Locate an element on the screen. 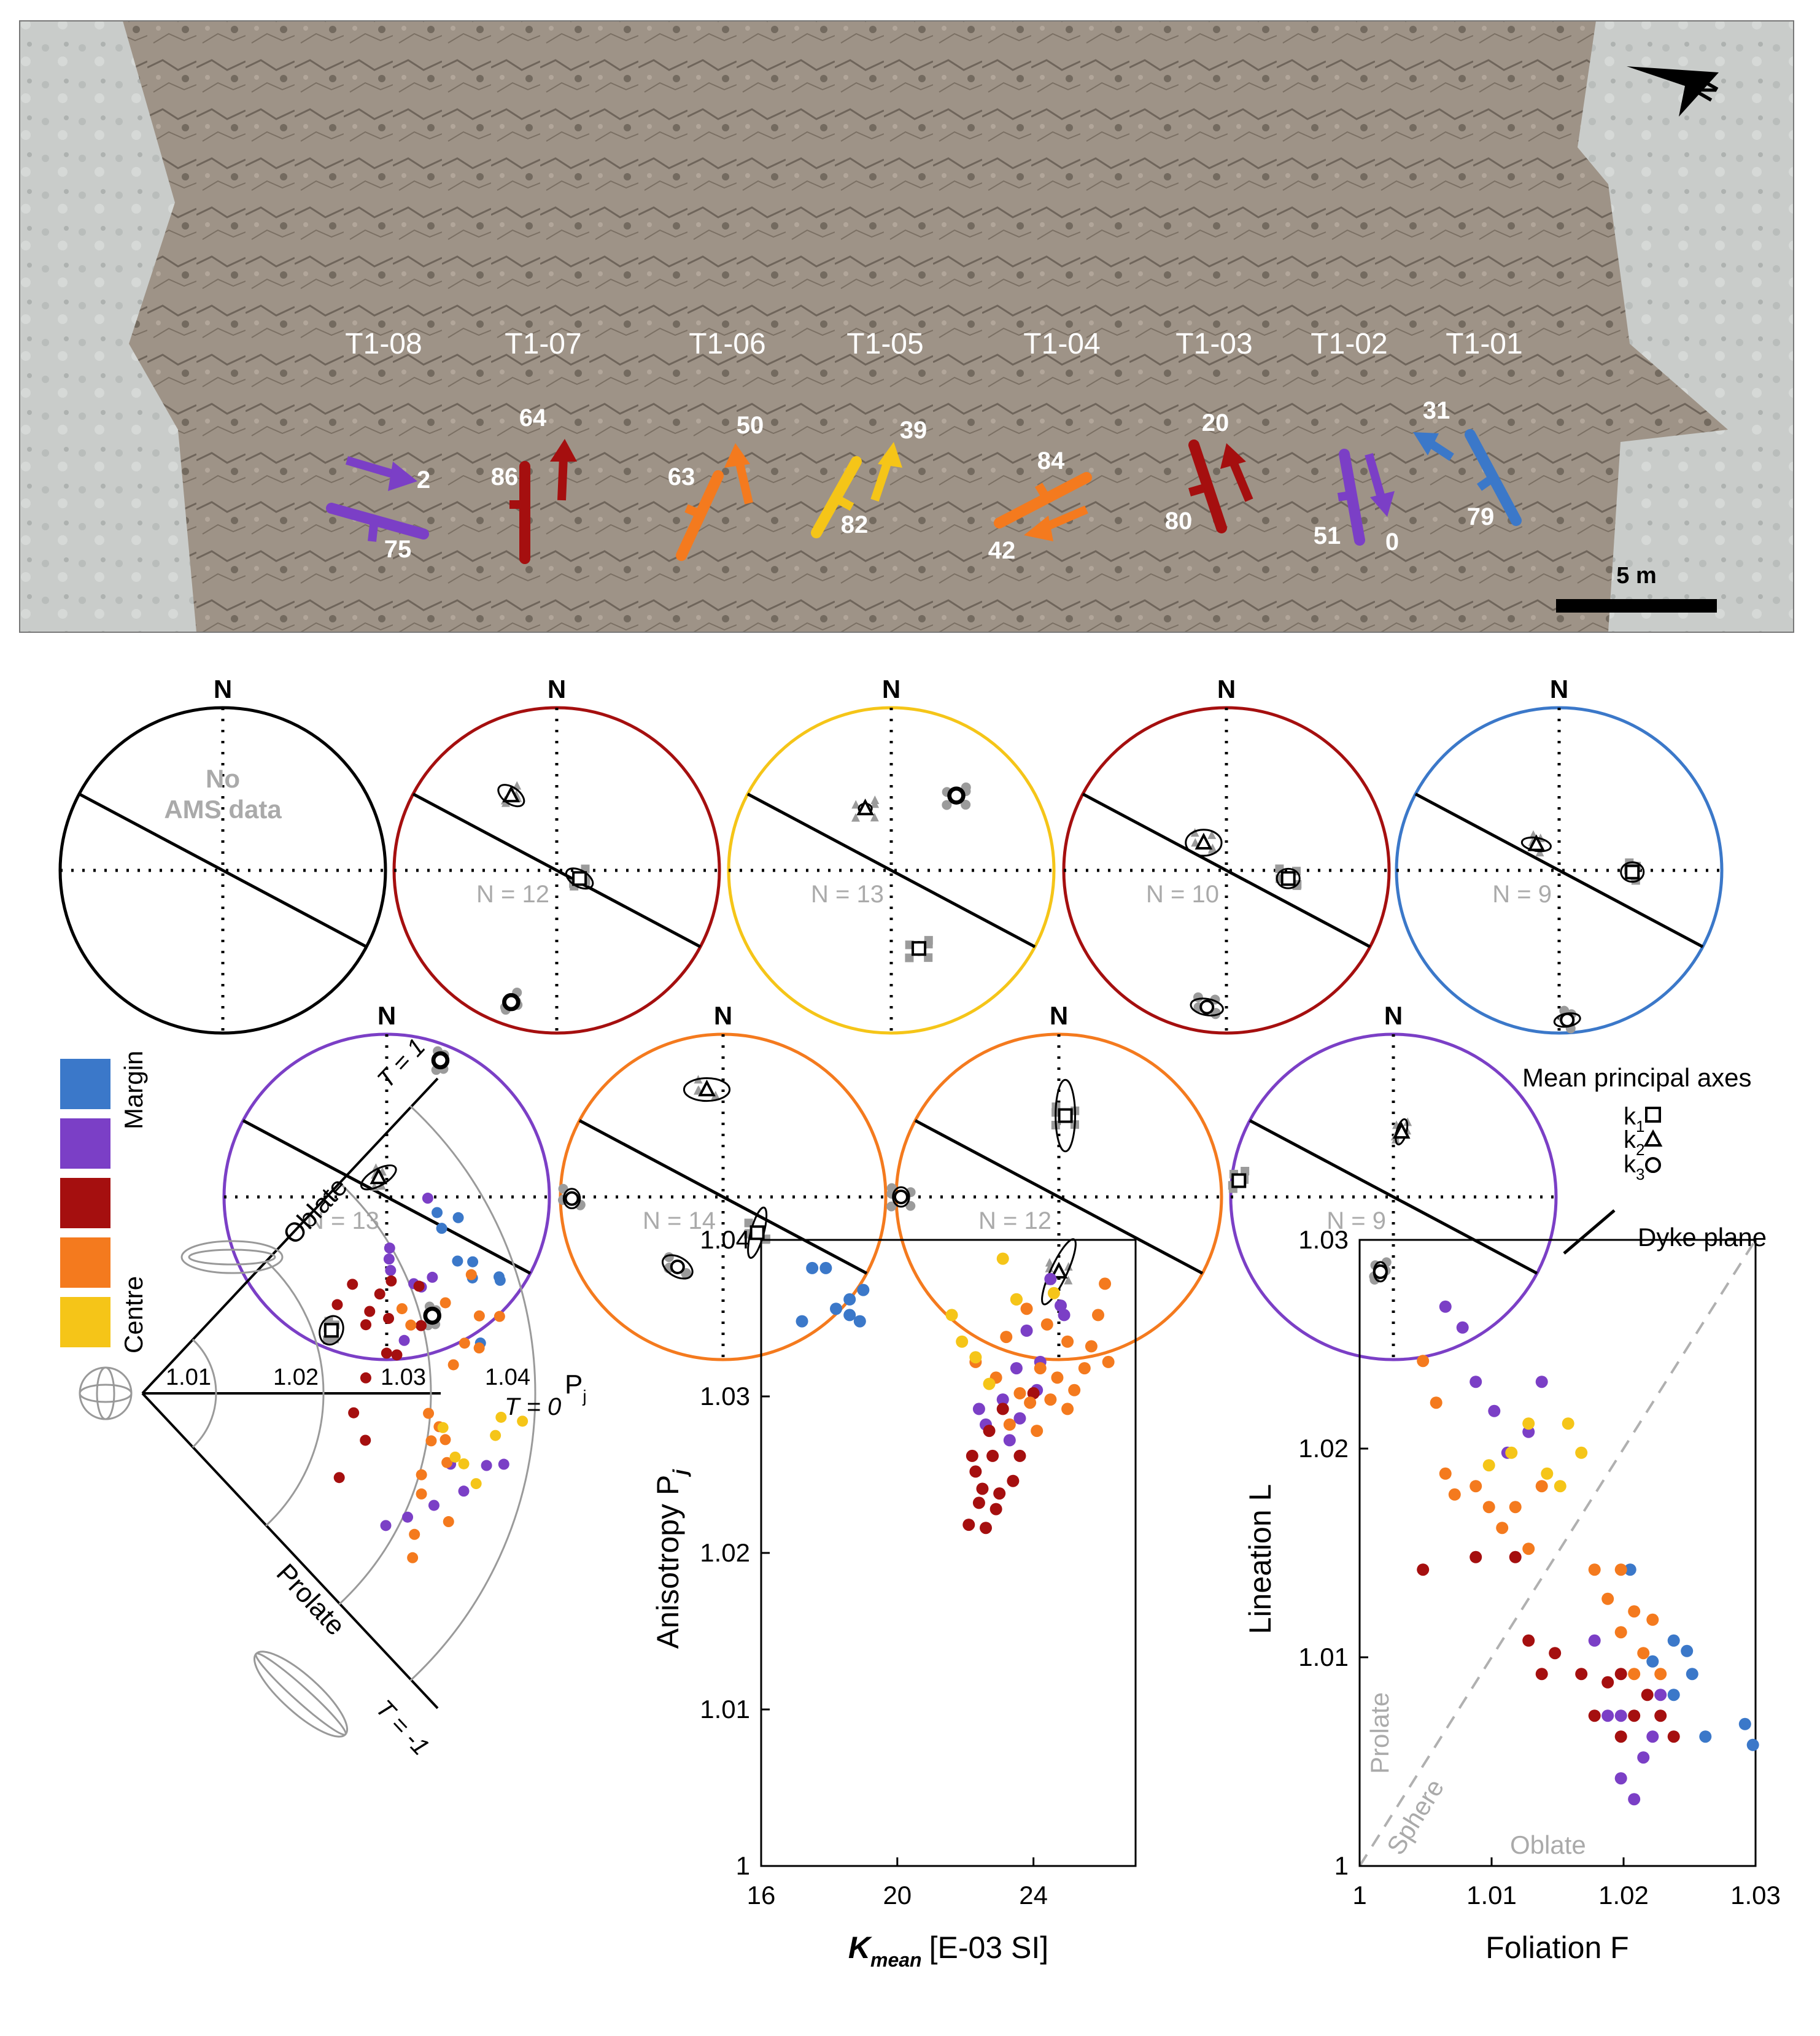 The image size is (1820, 2036). tick-labels: 16 20 24 1 1.01 1.02 1.03 1.04 is located at coordinates (874, 1567).